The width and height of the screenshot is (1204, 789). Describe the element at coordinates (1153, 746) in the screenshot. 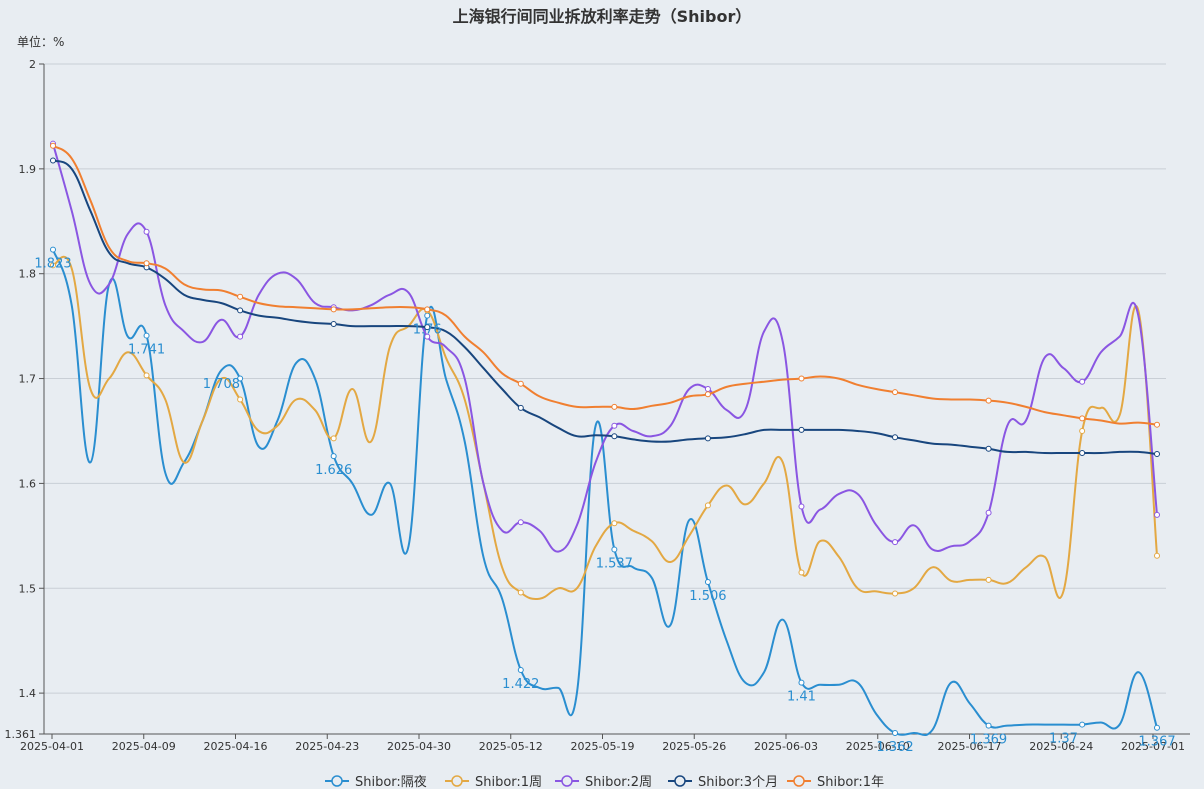

I see `x-tick-label: 2025-07-01` at that location.